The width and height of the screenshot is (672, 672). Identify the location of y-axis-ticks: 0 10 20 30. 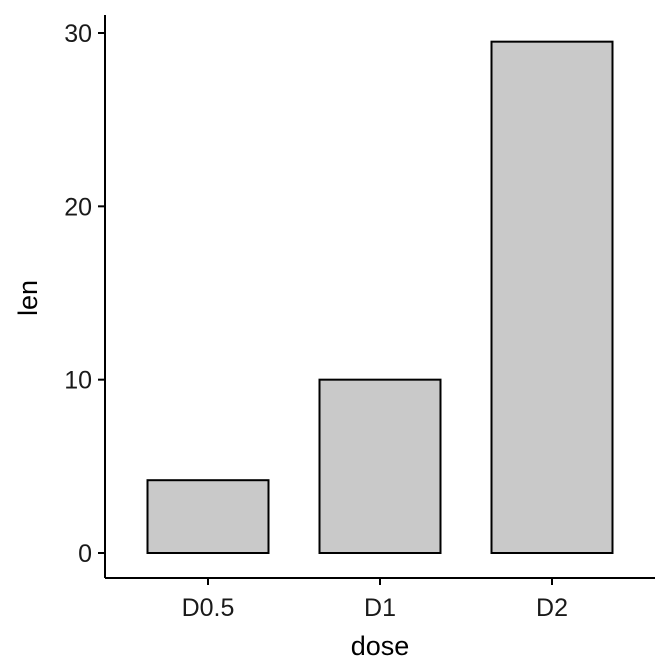
(84, 294).